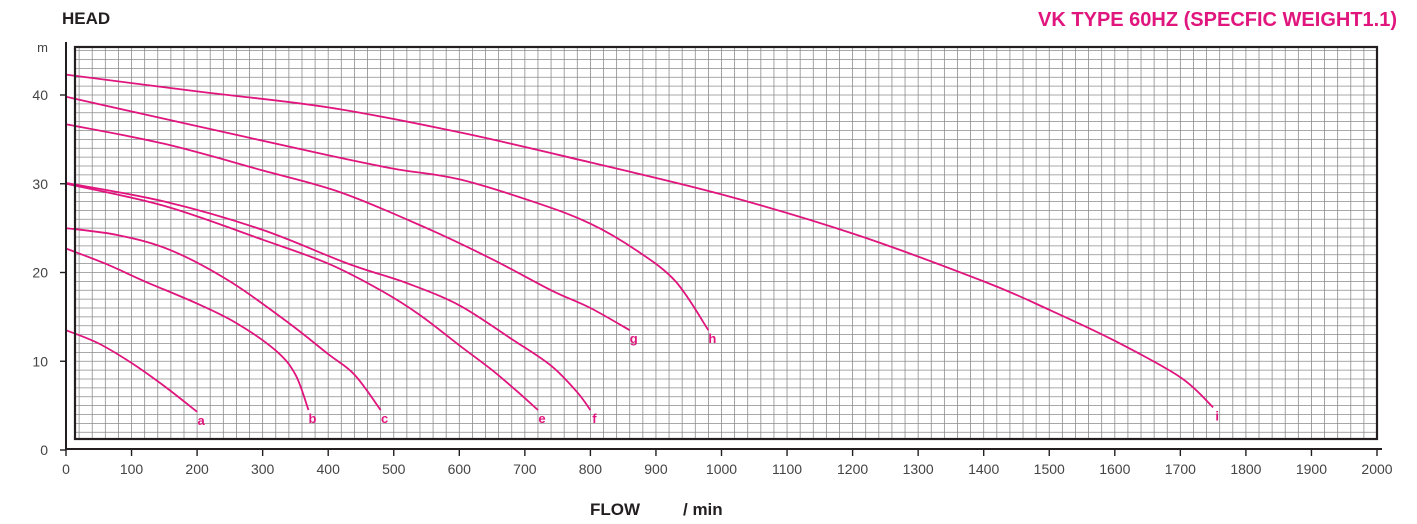 The height and width of the screenshot is (524, 1417). I want to click on curve-labels: a b c e f g h i, so click(707, 379).